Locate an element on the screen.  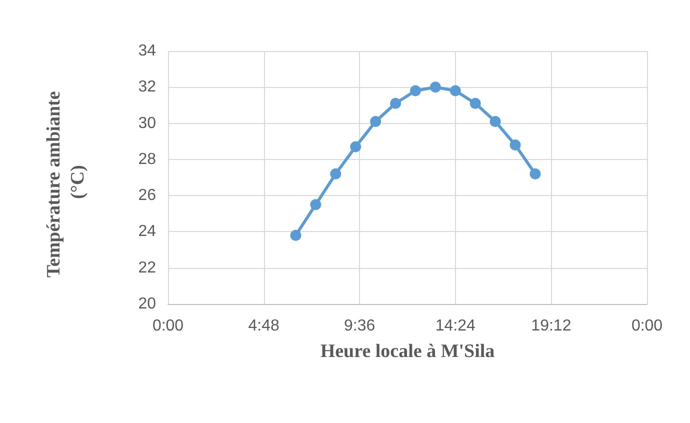
x-tick-label: 9:36 is located at coordinates (360, 326).